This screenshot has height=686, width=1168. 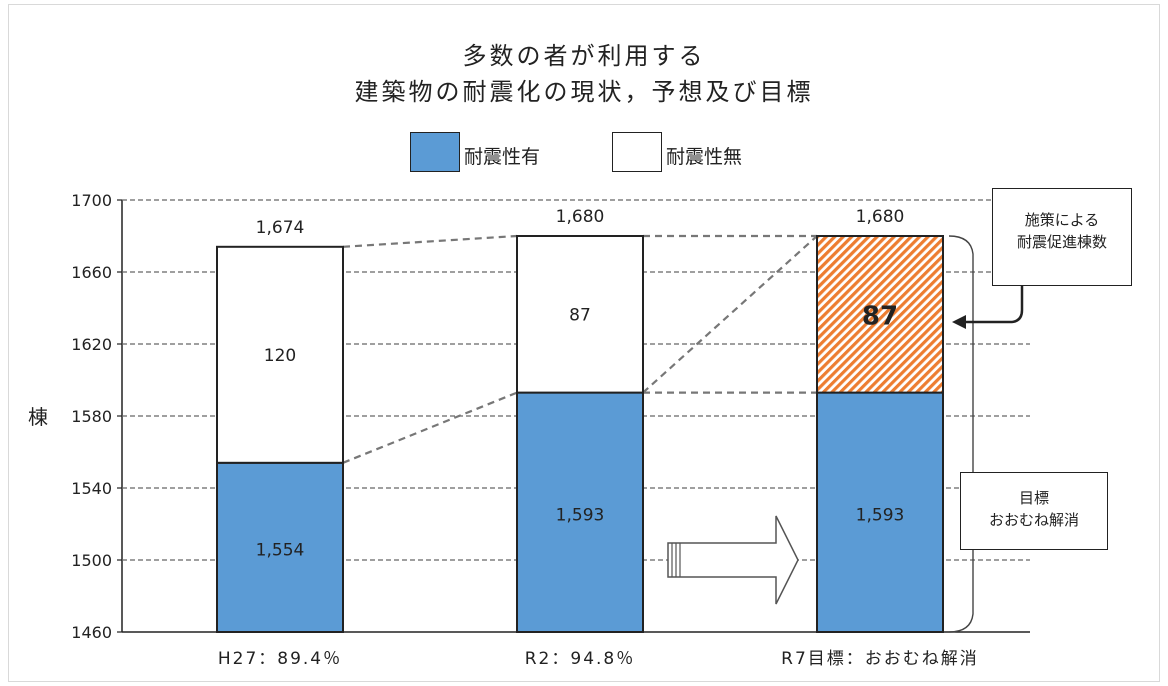 What do you see at coordinates (280, 228) in the screenshot?
I see `data-label-total: 1,674` at bounding box center [280, 228].